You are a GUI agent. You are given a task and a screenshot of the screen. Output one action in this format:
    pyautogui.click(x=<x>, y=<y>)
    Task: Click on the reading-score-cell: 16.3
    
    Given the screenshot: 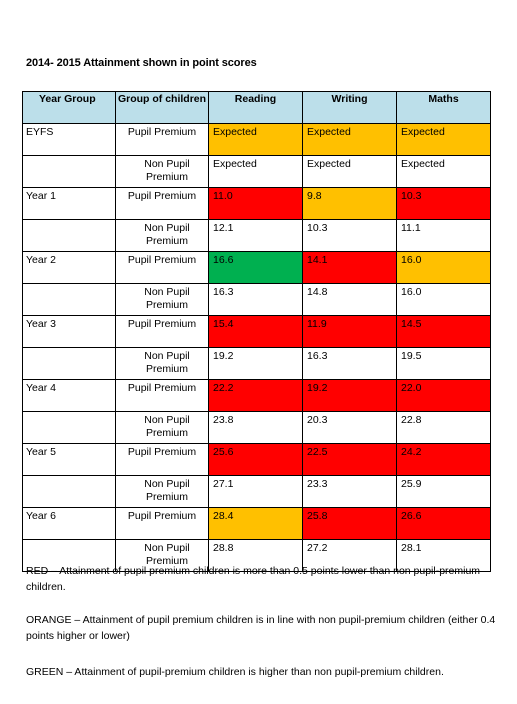 What is the action you would take?
    pyautogui.click(x=255, y=299)
    